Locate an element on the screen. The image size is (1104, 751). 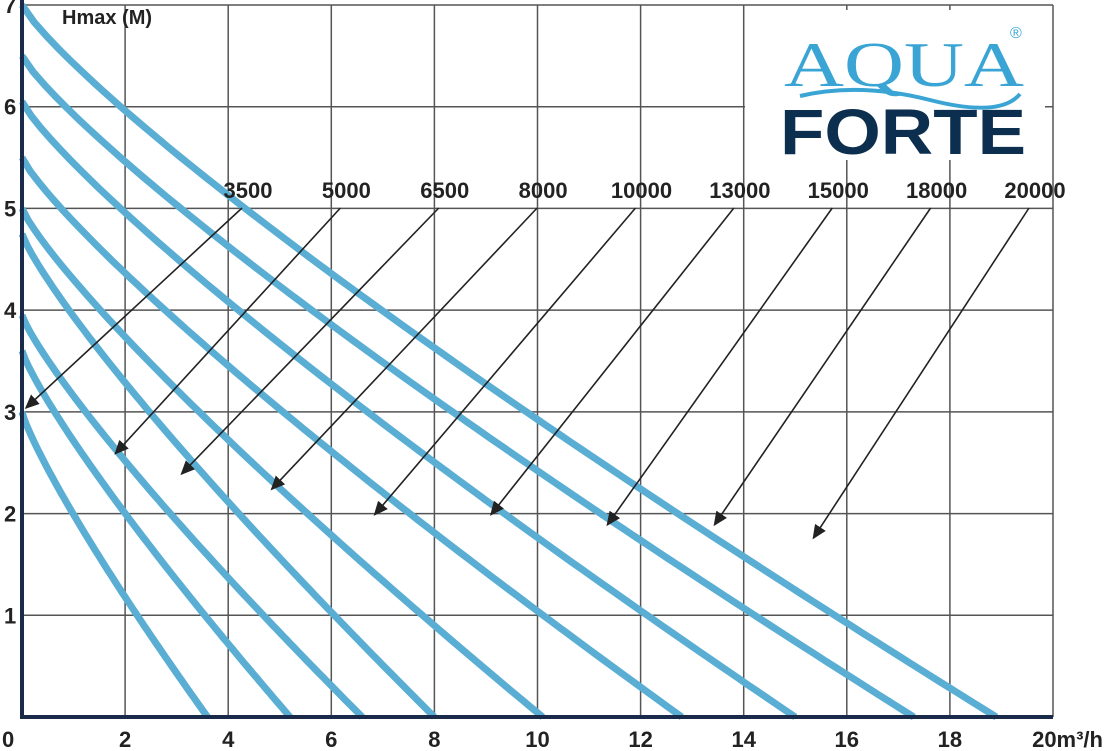
series-label-18000: 18000 is located at coordinates (936, 190).